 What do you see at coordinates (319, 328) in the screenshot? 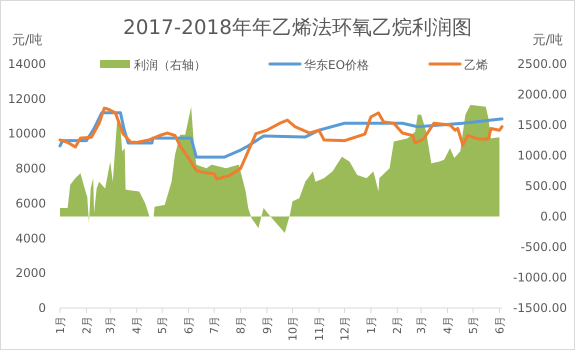
I see `x-tick-label: 11月` at bounding box center [319, 328].